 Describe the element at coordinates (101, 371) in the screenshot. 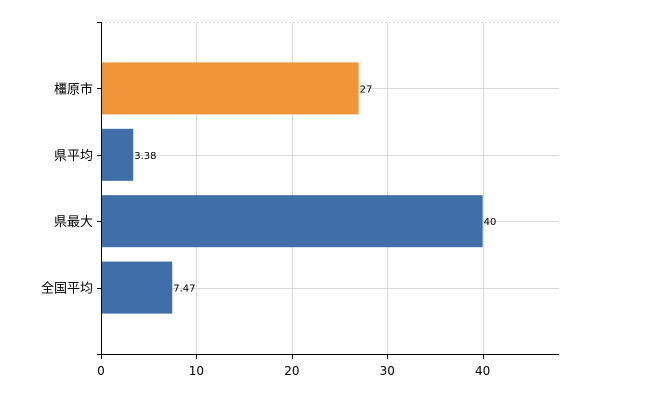

I see `x-tick-label: 0` at that location.